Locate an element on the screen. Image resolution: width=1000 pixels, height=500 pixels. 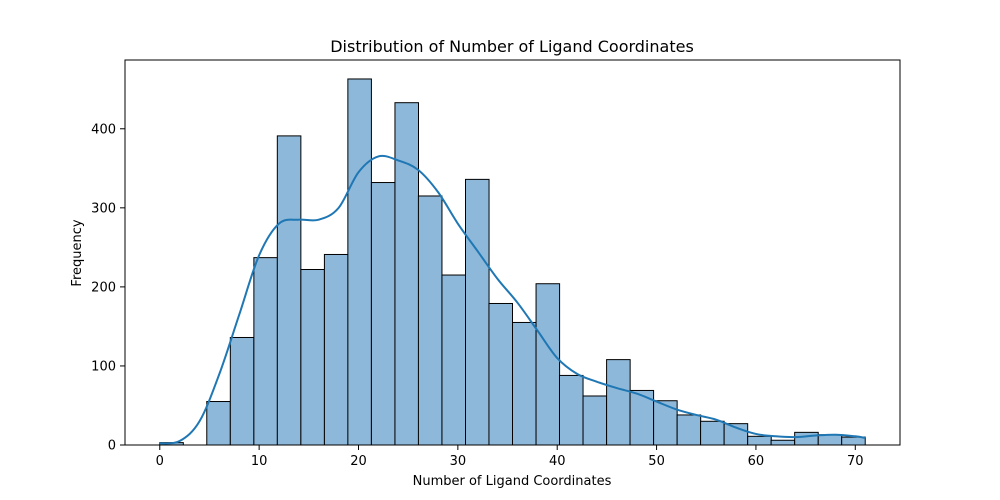
x-tick-label: 30 is located at coordinates (458, 461).